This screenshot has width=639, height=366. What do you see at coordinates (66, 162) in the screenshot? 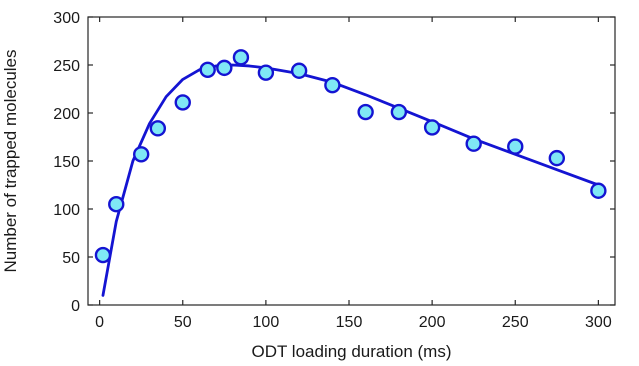
I see `y-tick-label: 150` at bounding box center [66, 162].